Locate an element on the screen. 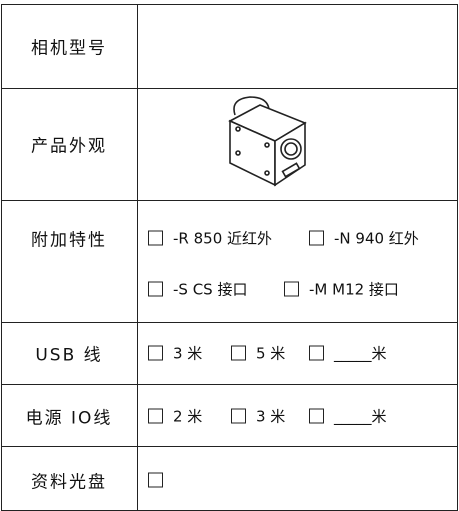 The image size is (459, 511). option-text: -M M12 接口 is located at coordinates (354, 289).